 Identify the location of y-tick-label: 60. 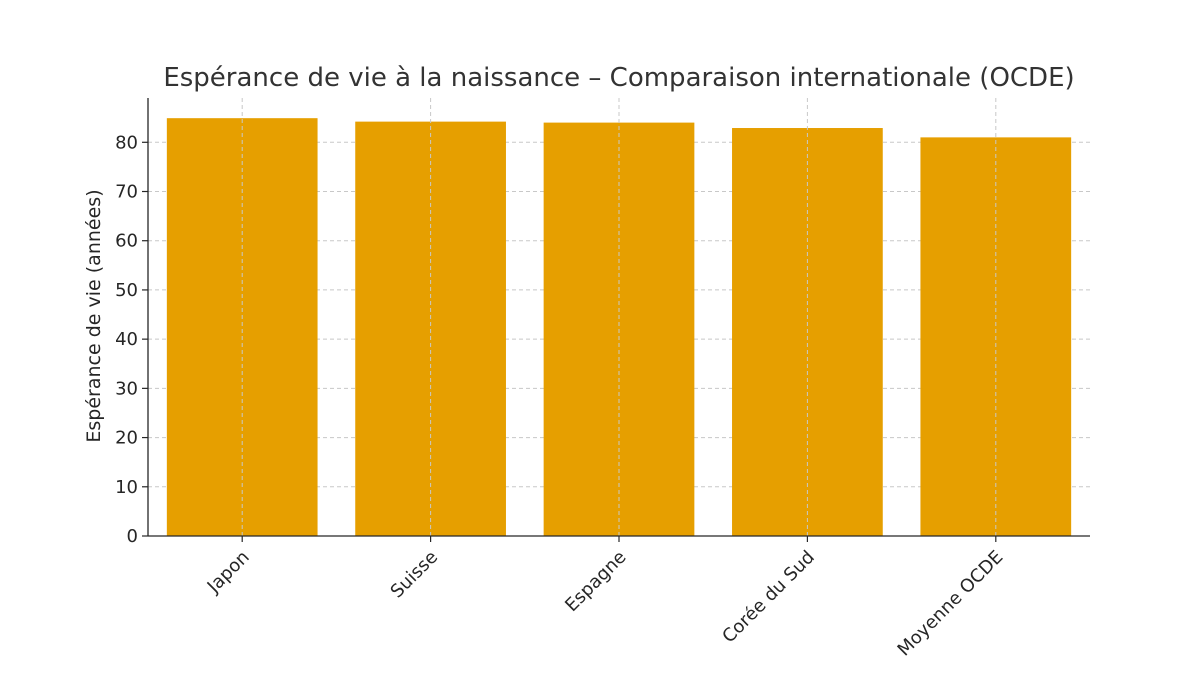
(126, 241).